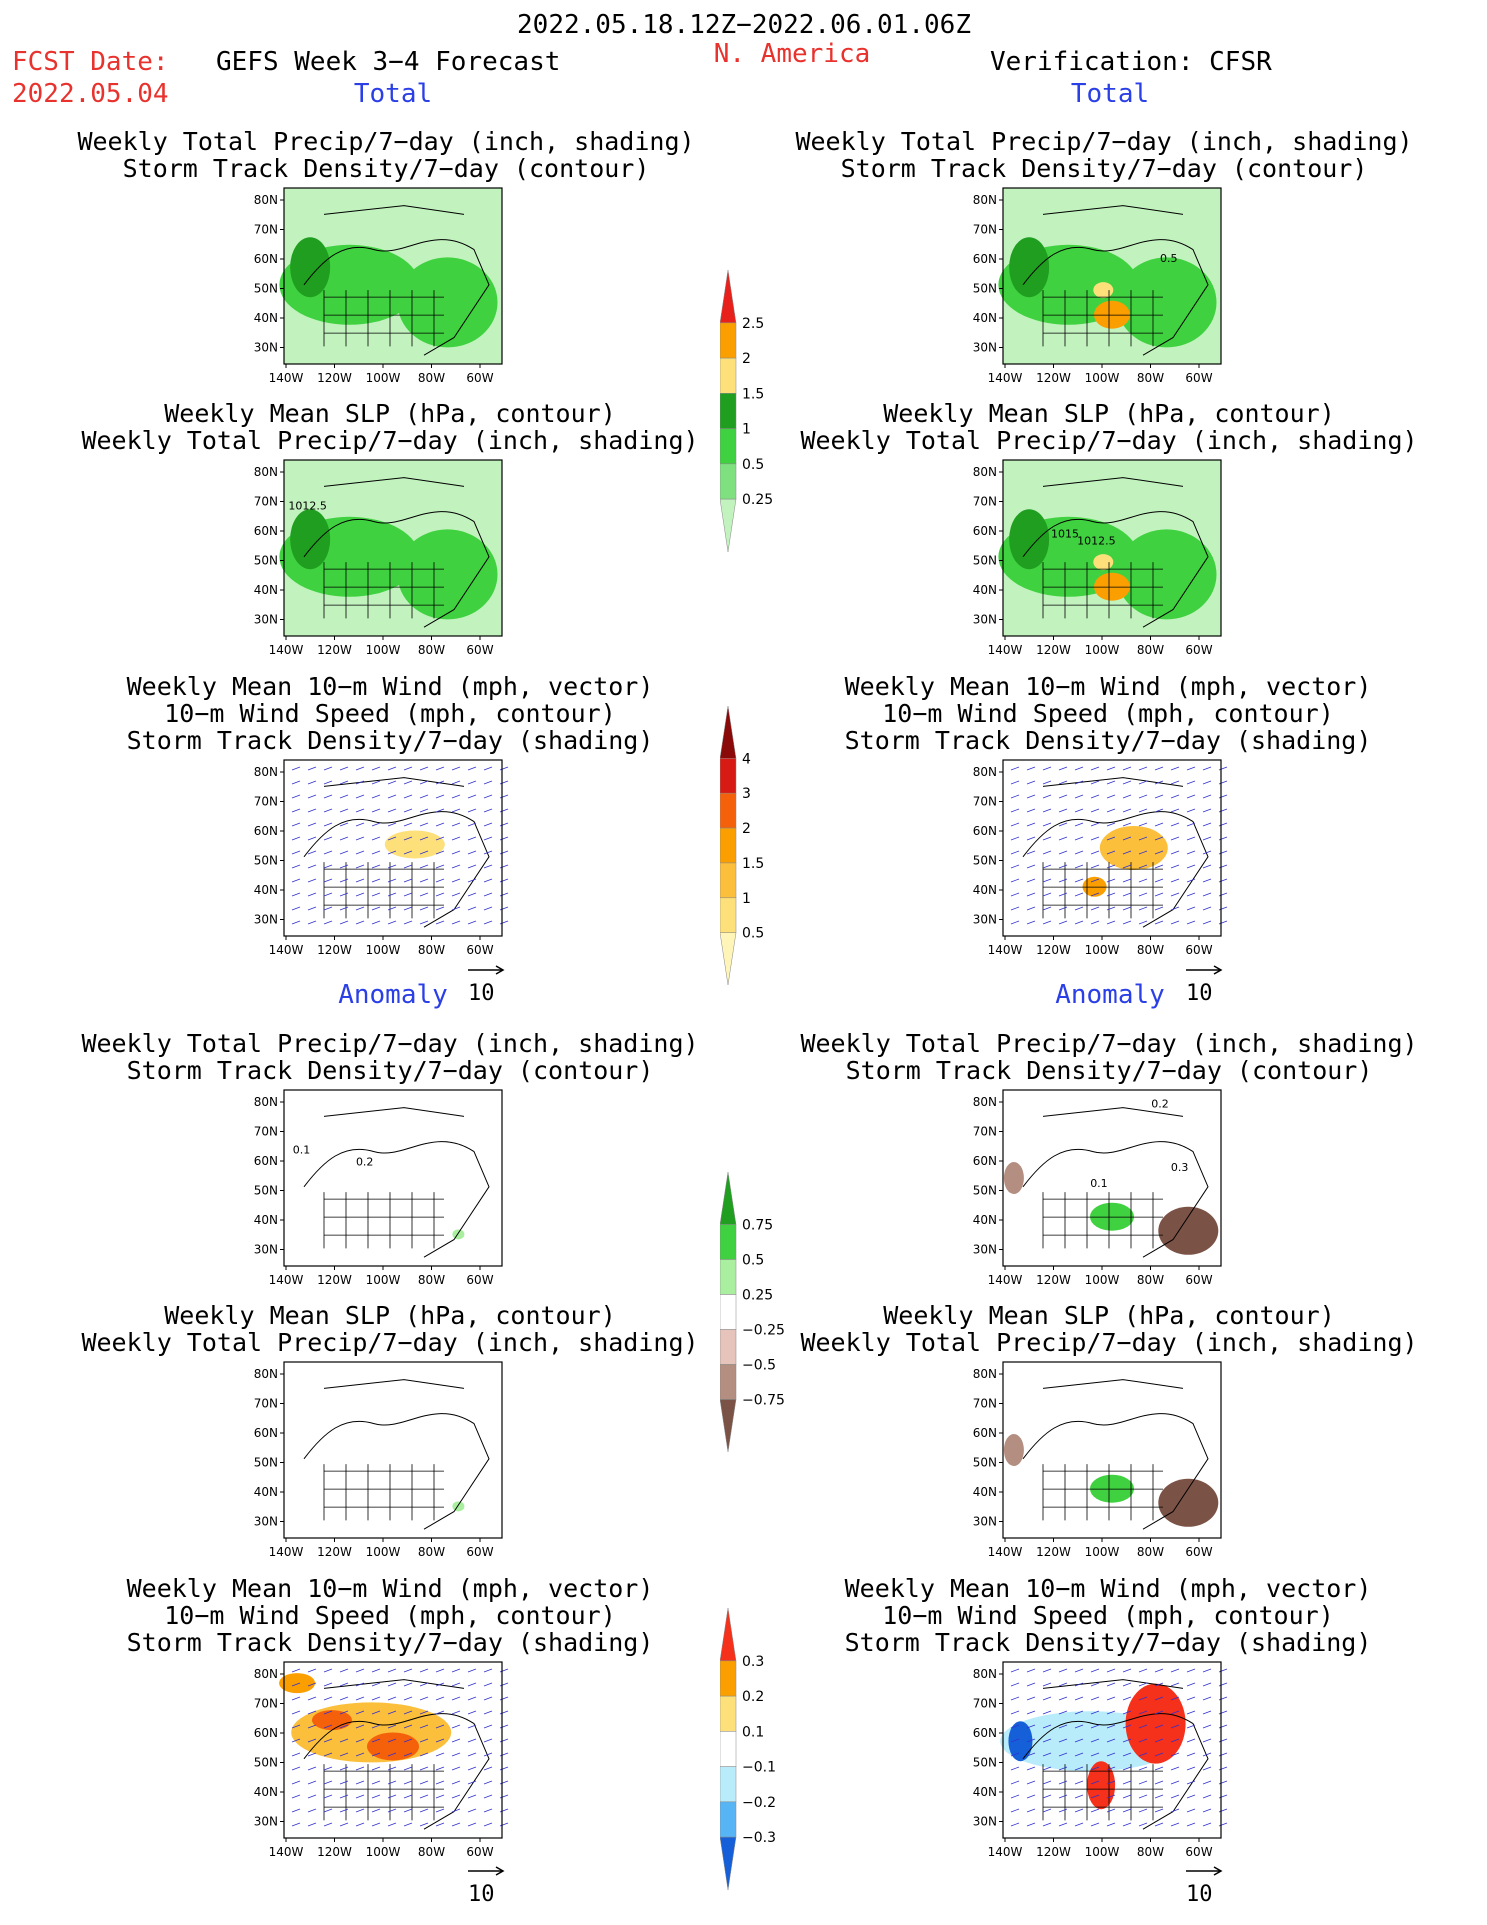 This screenshot has width=1487, height=1925. What do you see at coordinates (379, 287) in the screenshot?
I see `map-panel-total-precip-left: 80N 70N 60N 50N 40N 30N 140W 120W 100W 80W 60W` at bounding box center [379, 287].